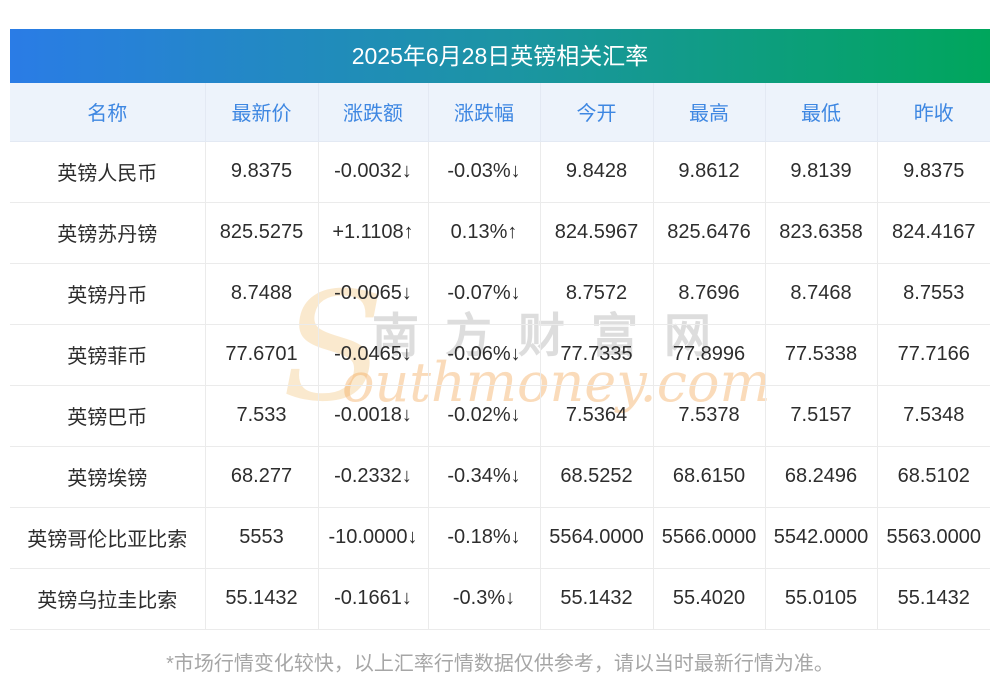 Image resolution: width=1000 pixels, height=698 pixels. Describe the element at coordinates (821, 232) in the screenshot. I see `cell-low: 823.6358` at that location.